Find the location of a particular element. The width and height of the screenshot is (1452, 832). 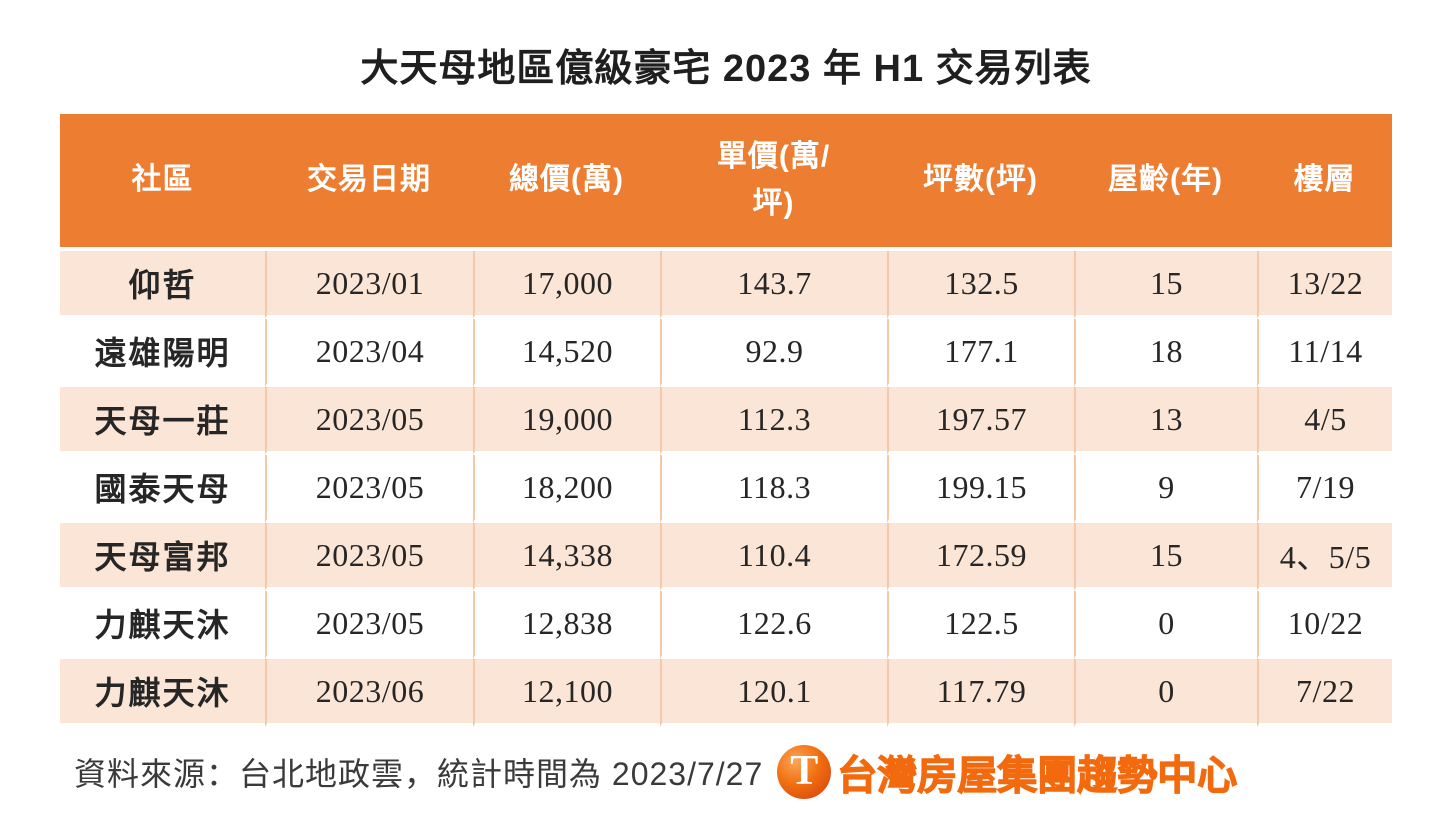

table-row: 國泰天母 2023/05 18,200 118.3 199.15 9 7/19 is located at coordinates (726, 489).